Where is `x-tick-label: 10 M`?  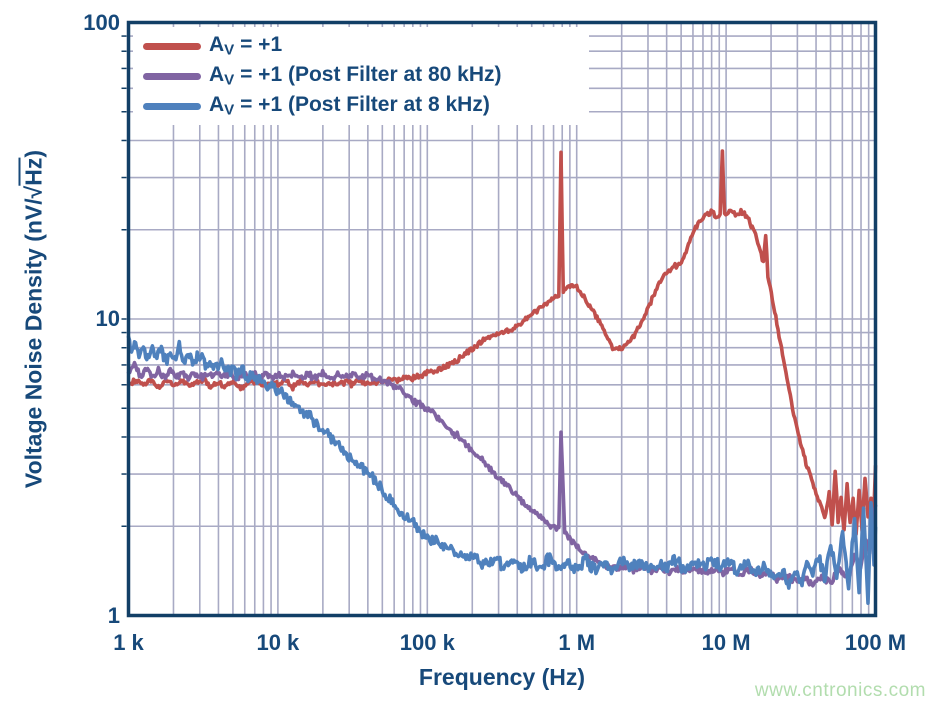 x-tick-label: 10 M is located at coordinates (726, 642).